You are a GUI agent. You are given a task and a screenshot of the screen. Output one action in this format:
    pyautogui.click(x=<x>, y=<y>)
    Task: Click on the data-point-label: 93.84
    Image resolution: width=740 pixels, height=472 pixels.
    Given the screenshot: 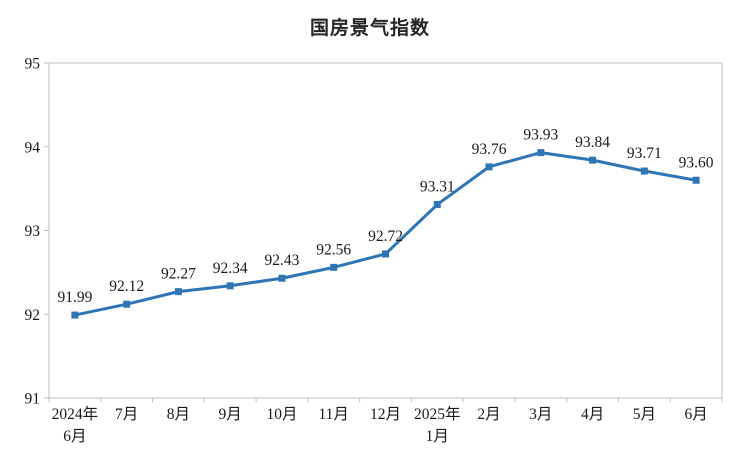 What is the action you would take?
    pyautogui.click(x=592, y=142)
    